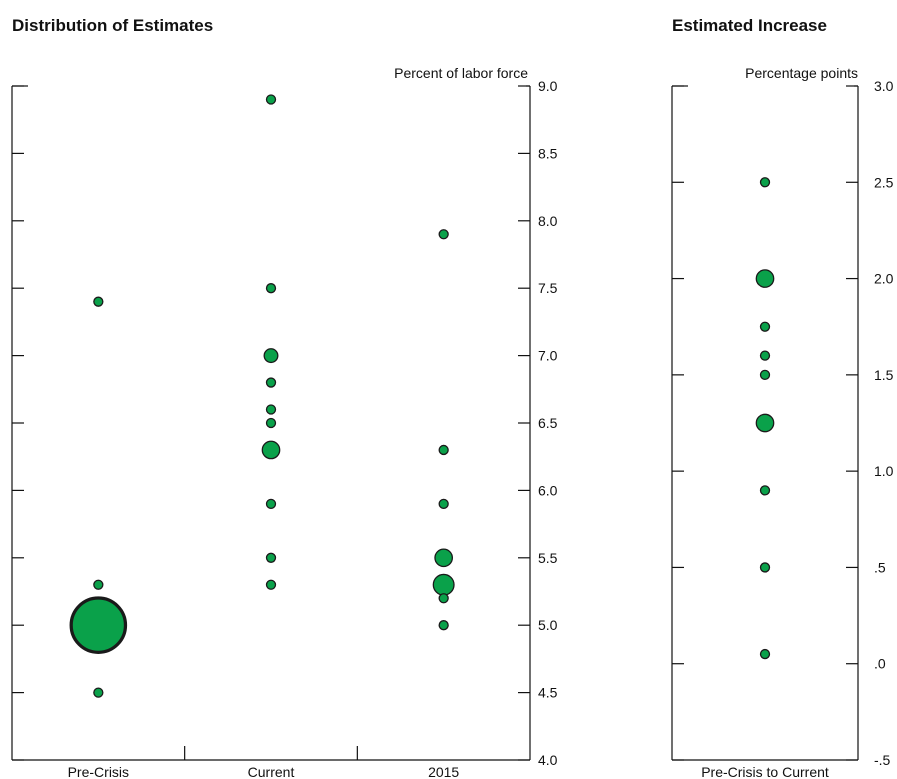  What do you see at coordinates (749, 25) in the screenshot?
I see `chart-title-increase: Estimated Increase` at bounding box center [749, 25].